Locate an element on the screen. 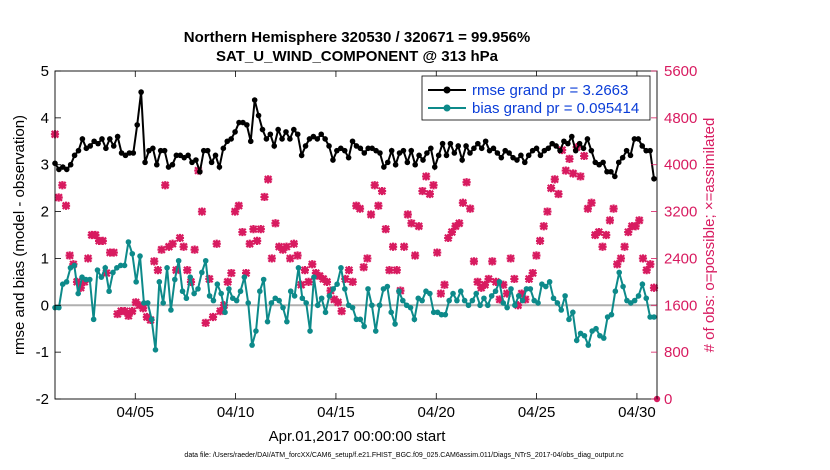  y-right-tick-label: 0 is located at coordinates (668, 399).